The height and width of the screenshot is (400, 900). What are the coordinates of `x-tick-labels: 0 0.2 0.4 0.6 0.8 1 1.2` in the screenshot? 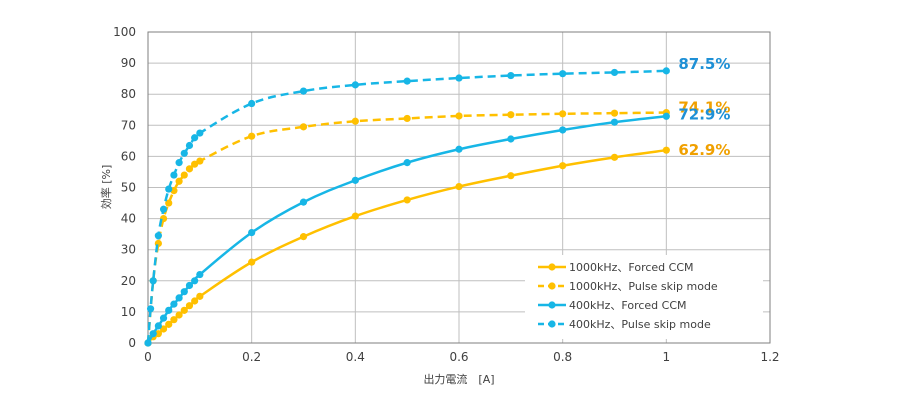 It's located at (461, 357).